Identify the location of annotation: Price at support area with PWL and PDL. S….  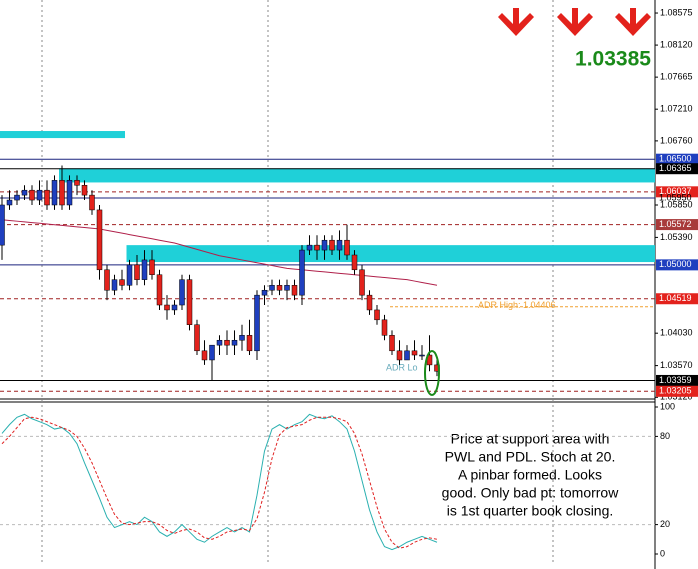
(531, 475).